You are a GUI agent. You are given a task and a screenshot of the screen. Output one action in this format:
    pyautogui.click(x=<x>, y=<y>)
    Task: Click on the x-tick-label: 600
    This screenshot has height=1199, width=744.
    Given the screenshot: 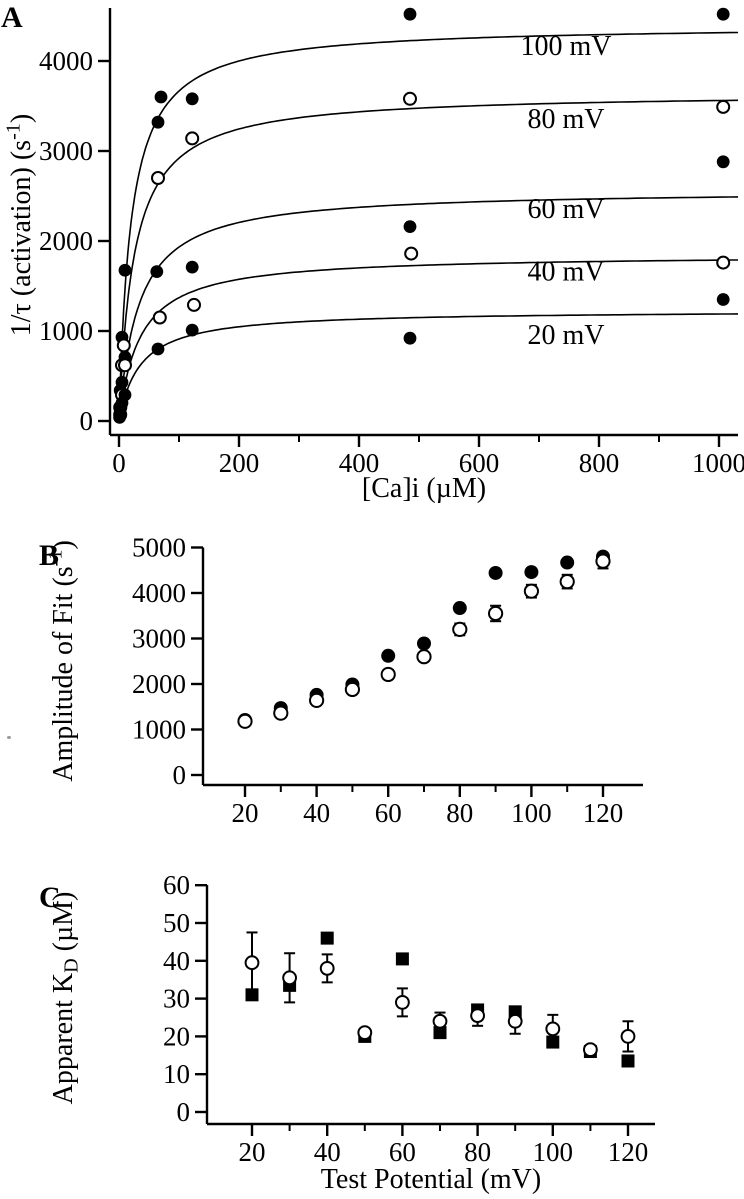 What is the action you would take?
    pyautogui.click(x=479, y=463)
    